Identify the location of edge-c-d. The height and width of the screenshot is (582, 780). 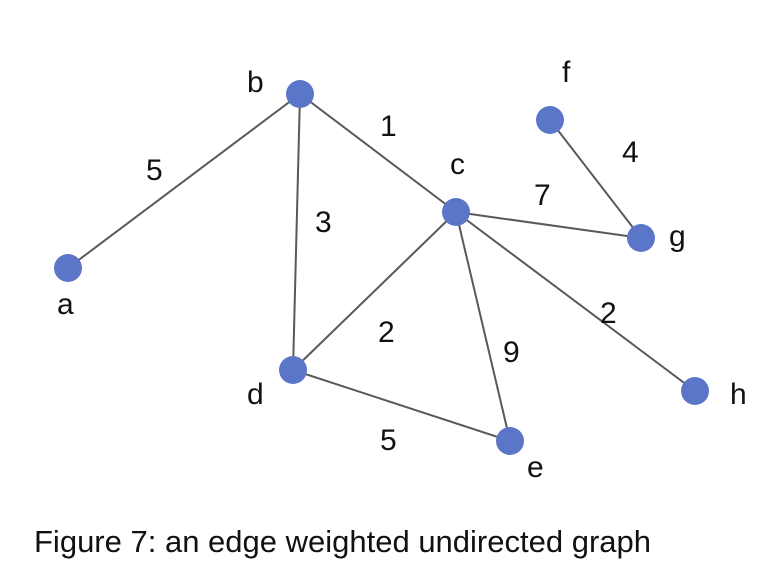
(374, 291).